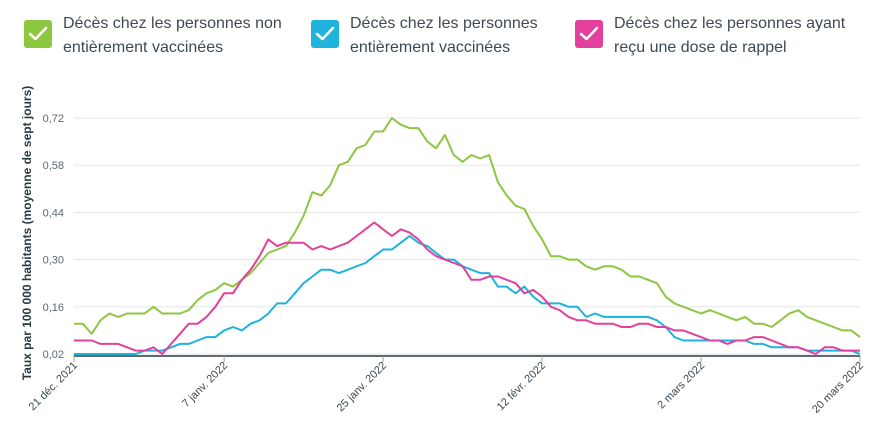 Image resolution: width=885 pixels, height=435 pixels. Describe the element at coordinates (205, 385) in the screenshot. I see `x-tick-label: 7 janv. 2022` at that location.